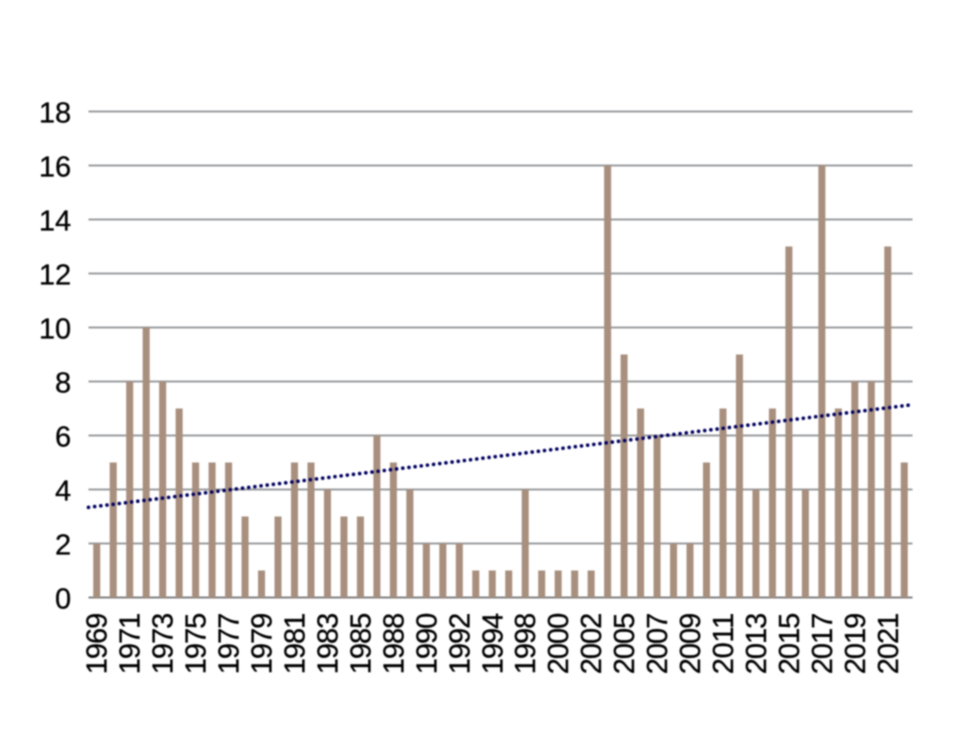 Image resolution: width=971 pixels, height=731 pixels. I want to click on svg-text: 2, so click(63, 546).